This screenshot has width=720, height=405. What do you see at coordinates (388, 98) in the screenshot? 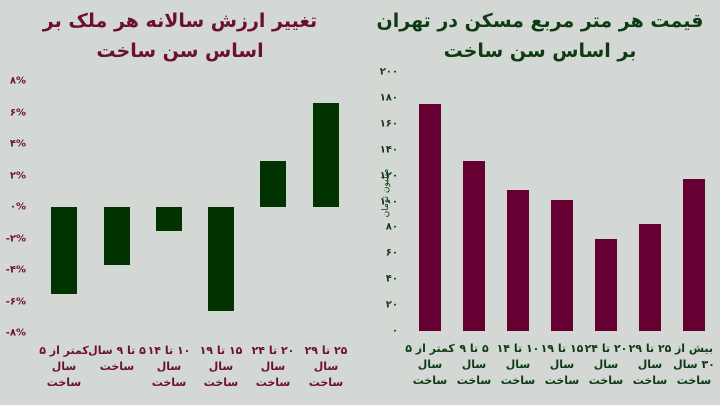
I see `right-y-tick: ۱۸۰` at bounding box center [388, 98].